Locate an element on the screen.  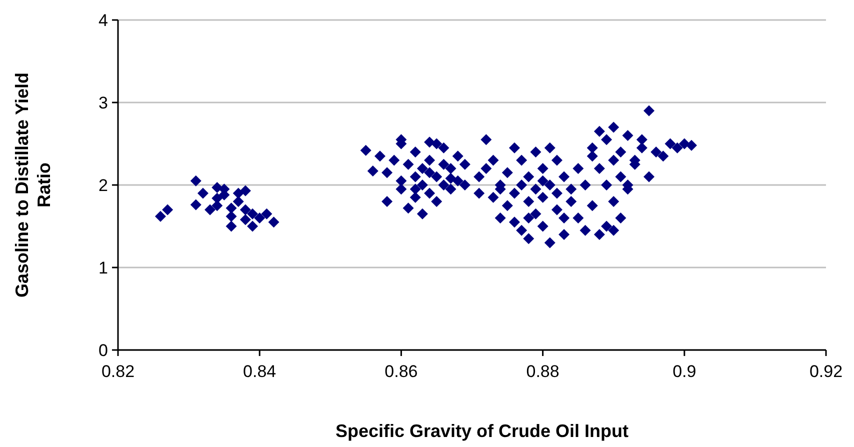
x-tick-label: 0.82 is located at coordinates (118, 371).